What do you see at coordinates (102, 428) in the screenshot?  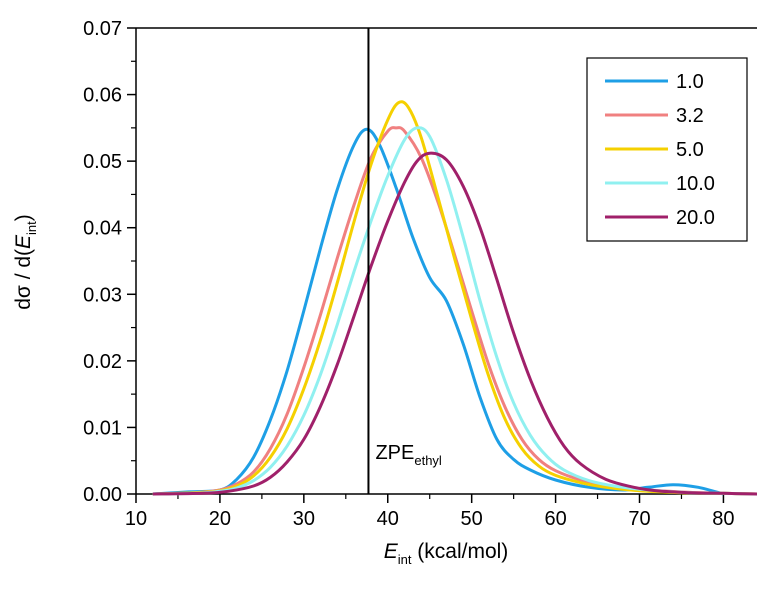 I see `y-tick-label: 0.01` at bounding box center [102, 428].